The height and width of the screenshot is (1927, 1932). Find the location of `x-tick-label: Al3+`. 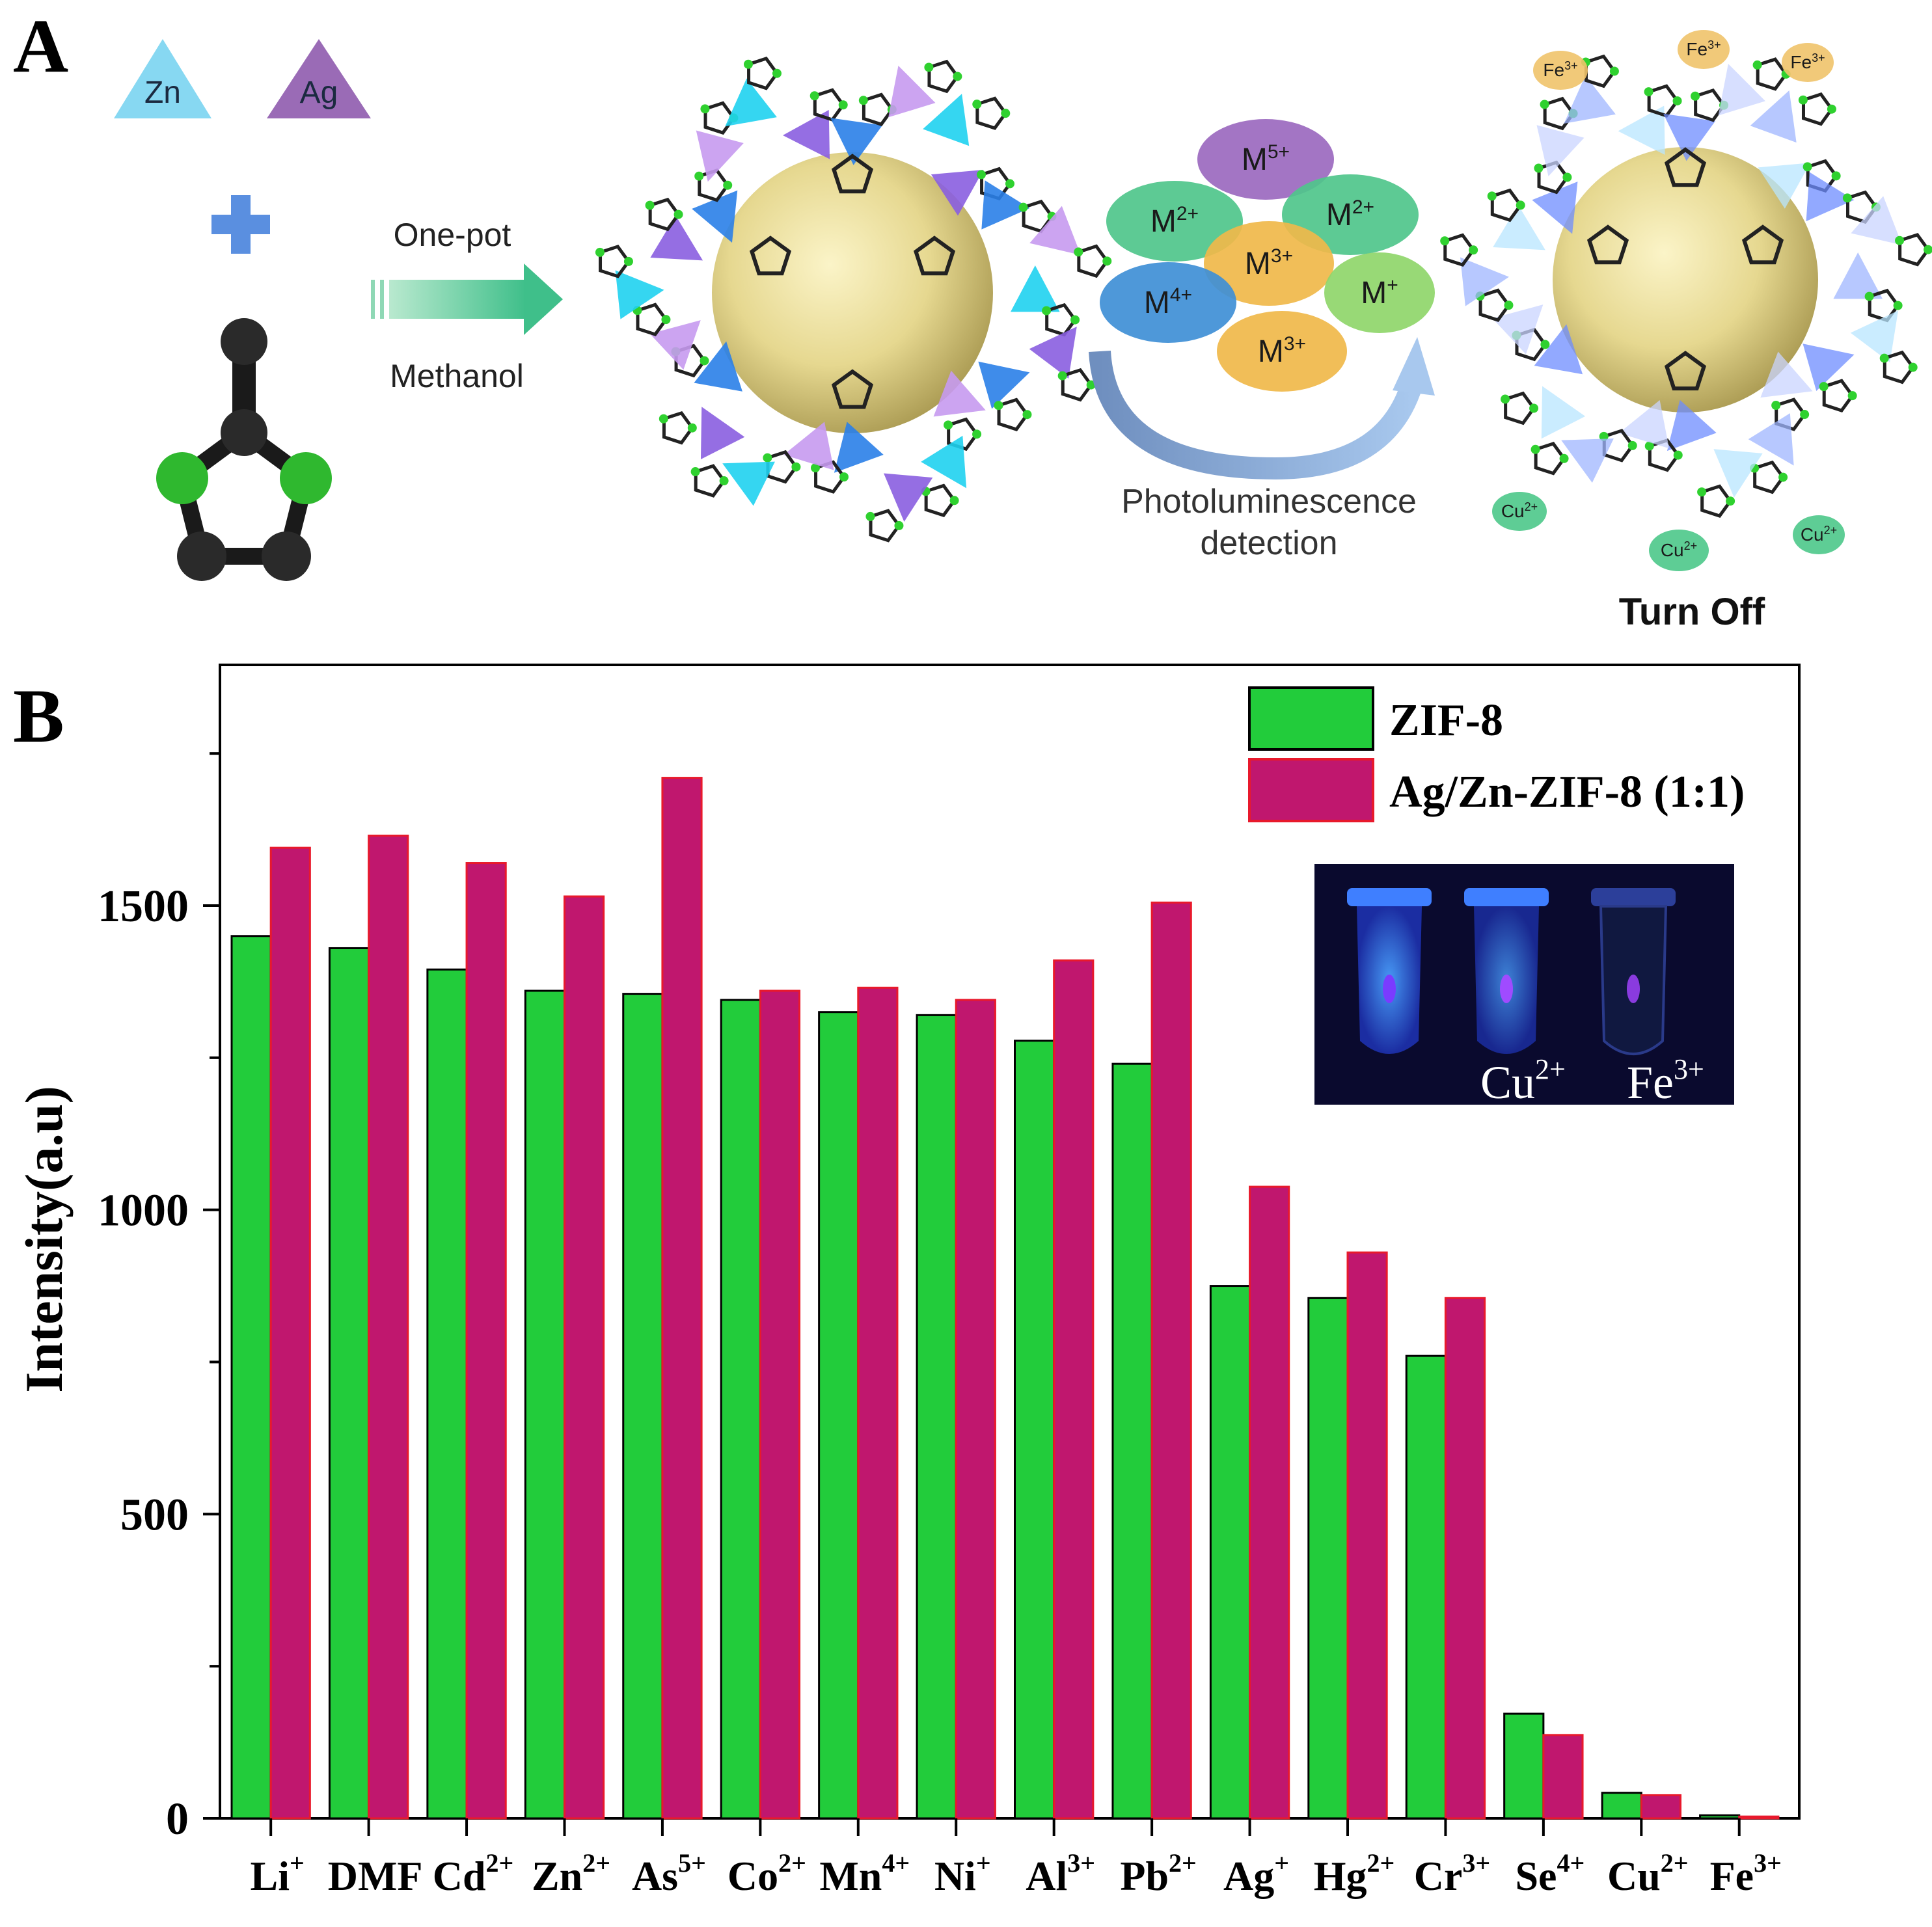

x-tick-label: Al3+ is located at coordinates (1060, 1873).